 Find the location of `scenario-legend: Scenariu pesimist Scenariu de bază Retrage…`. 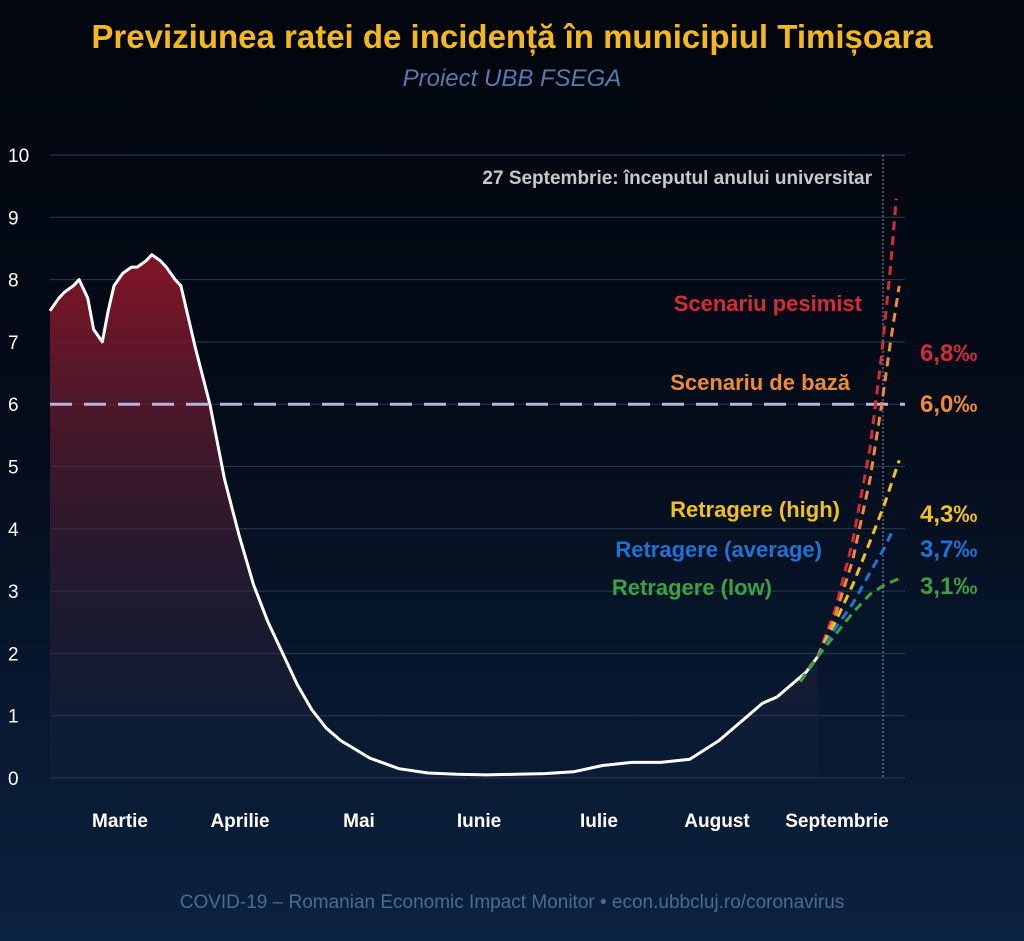

scenario-legend: Scenariu pesimist Scenariu de bază Retrage… is located at coordinates (737, 445).